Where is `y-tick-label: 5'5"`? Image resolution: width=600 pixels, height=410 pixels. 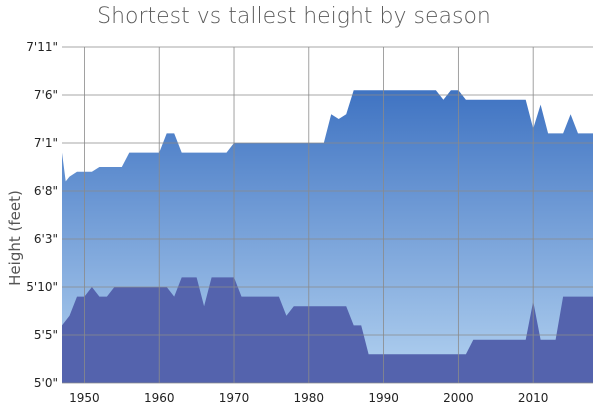 y-tick-label: 5'5" is located at coordinates (46, 335).